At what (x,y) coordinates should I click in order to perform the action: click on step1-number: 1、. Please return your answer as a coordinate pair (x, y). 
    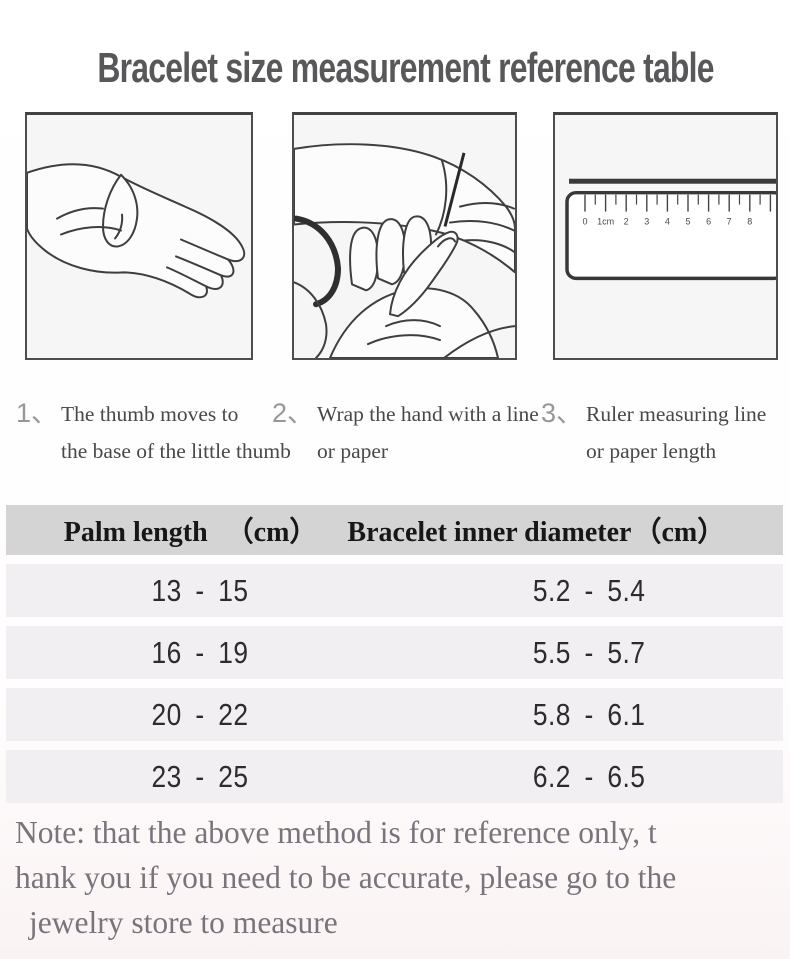
    Looking at the image, I should click on (37, 413).